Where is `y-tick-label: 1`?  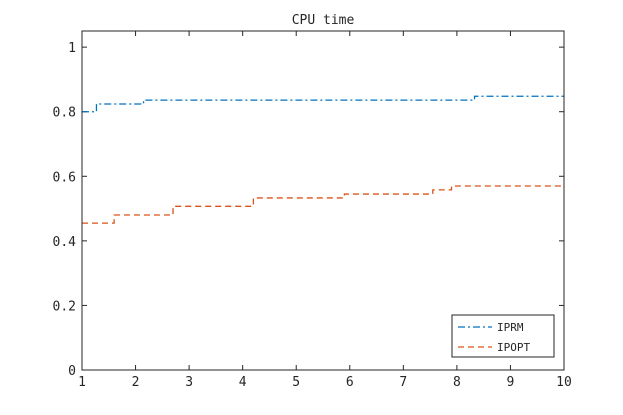 y-tick-label: 1 is located at coordinates (72, 48).